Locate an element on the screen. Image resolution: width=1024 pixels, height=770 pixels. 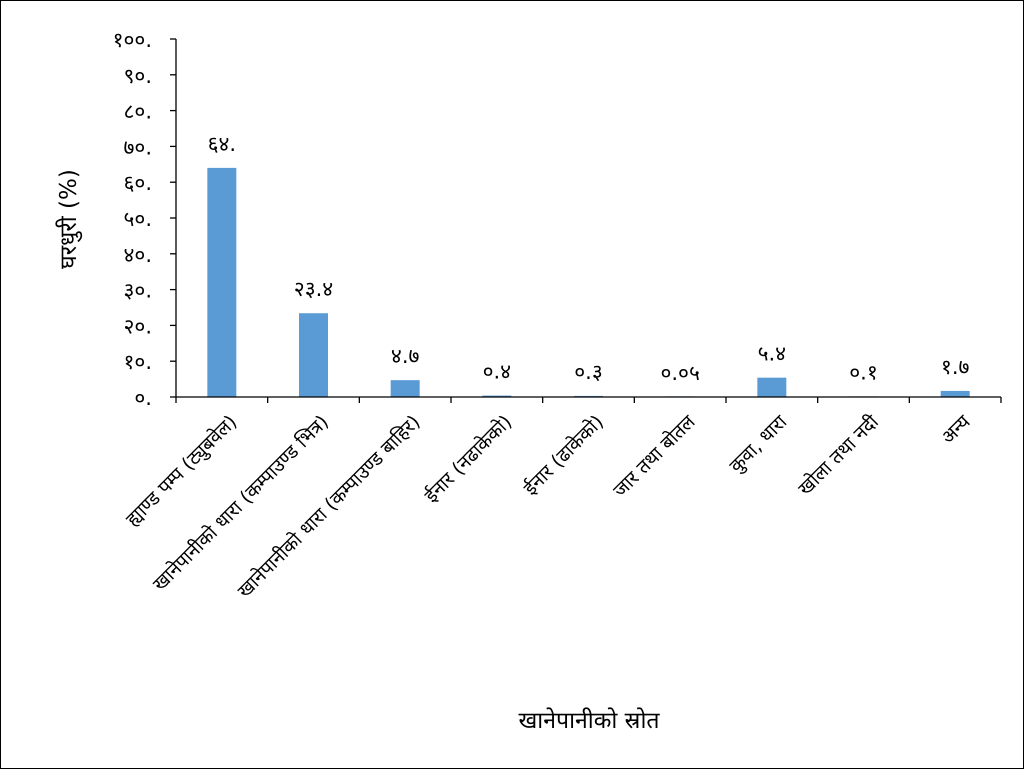
y-tick-label: ३०. is located at coordinates (137, 291).